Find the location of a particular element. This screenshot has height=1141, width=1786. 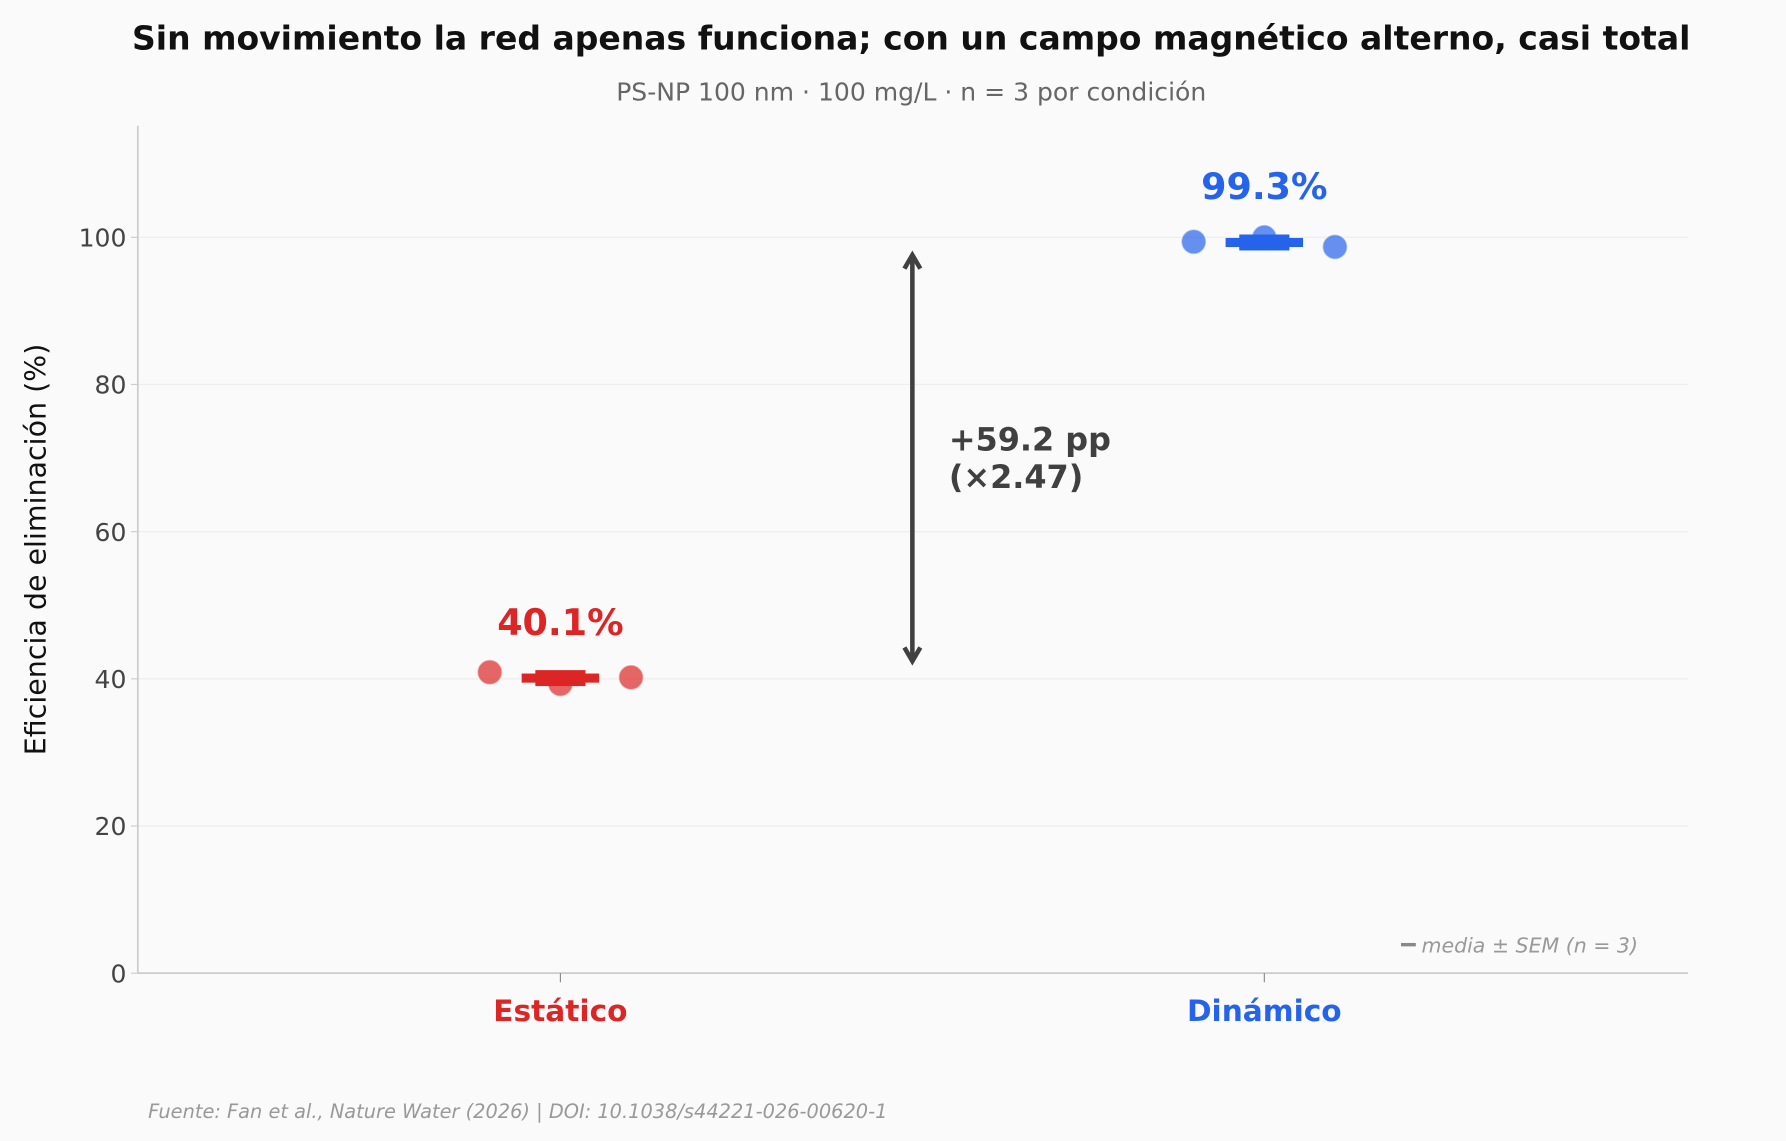

arrow-head-top is located at coordinates (912, 260).